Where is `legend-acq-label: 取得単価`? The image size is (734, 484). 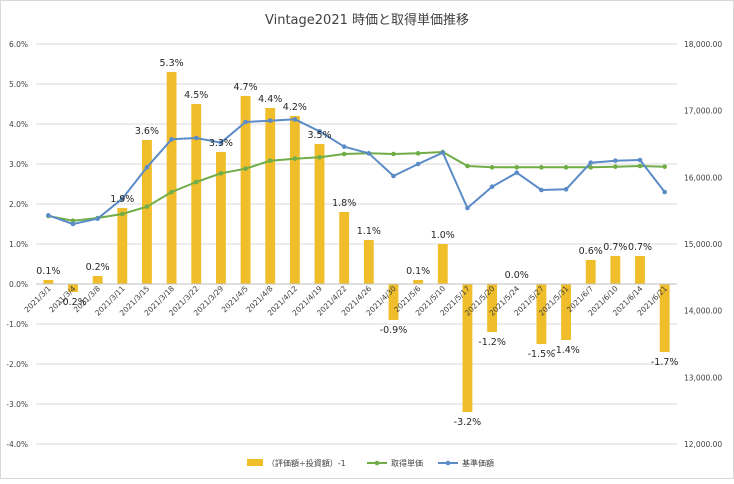
legend-acq-label: 取得単価 is located at coordinates (407, 463).